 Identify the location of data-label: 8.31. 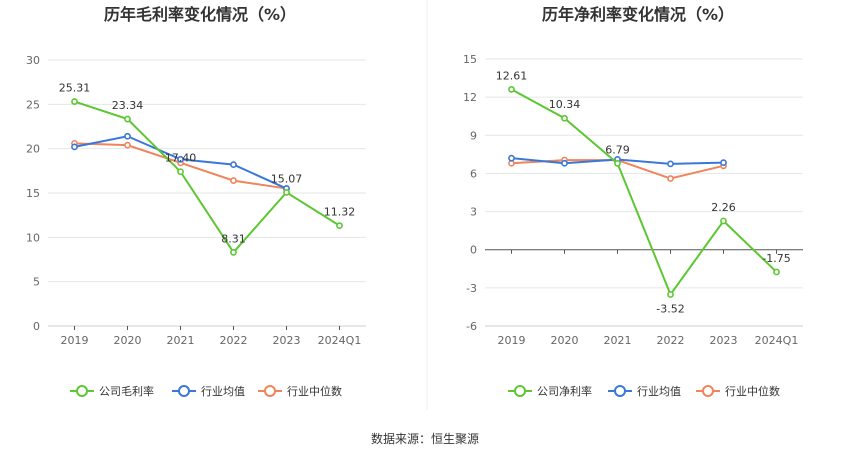
(233, 238).